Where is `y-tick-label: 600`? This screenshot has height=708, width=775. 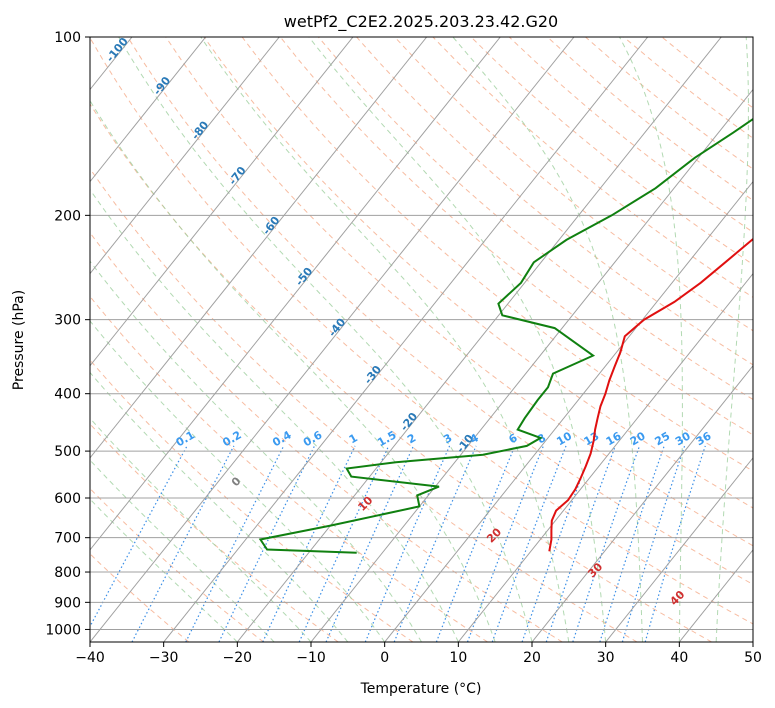
y-tick-label: 600 is located at coordinates (67, 499).